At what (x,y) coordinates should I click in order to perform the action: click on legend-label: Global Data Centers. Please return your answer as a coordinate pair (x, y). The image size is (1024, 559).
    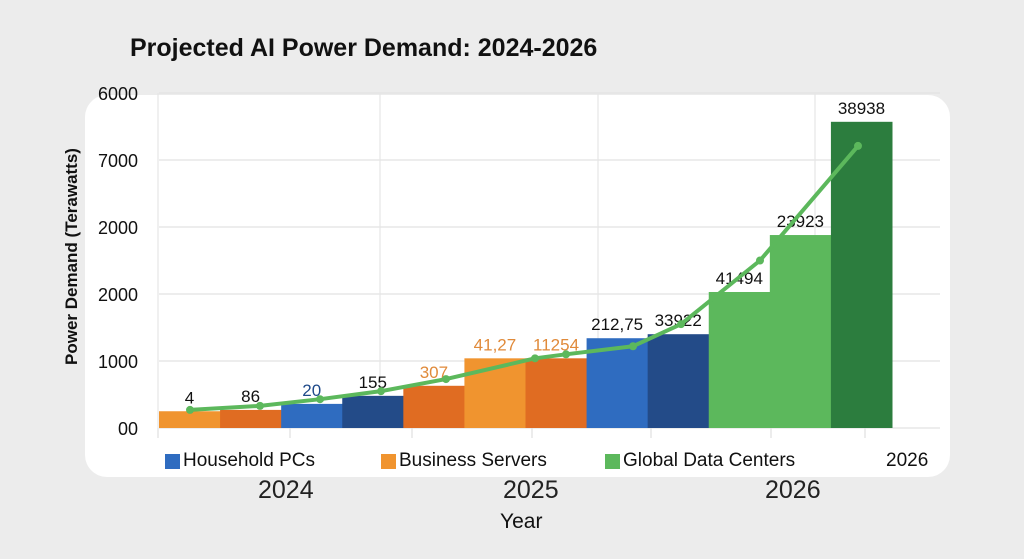
    Looking at the image, I should click on (709, 460).